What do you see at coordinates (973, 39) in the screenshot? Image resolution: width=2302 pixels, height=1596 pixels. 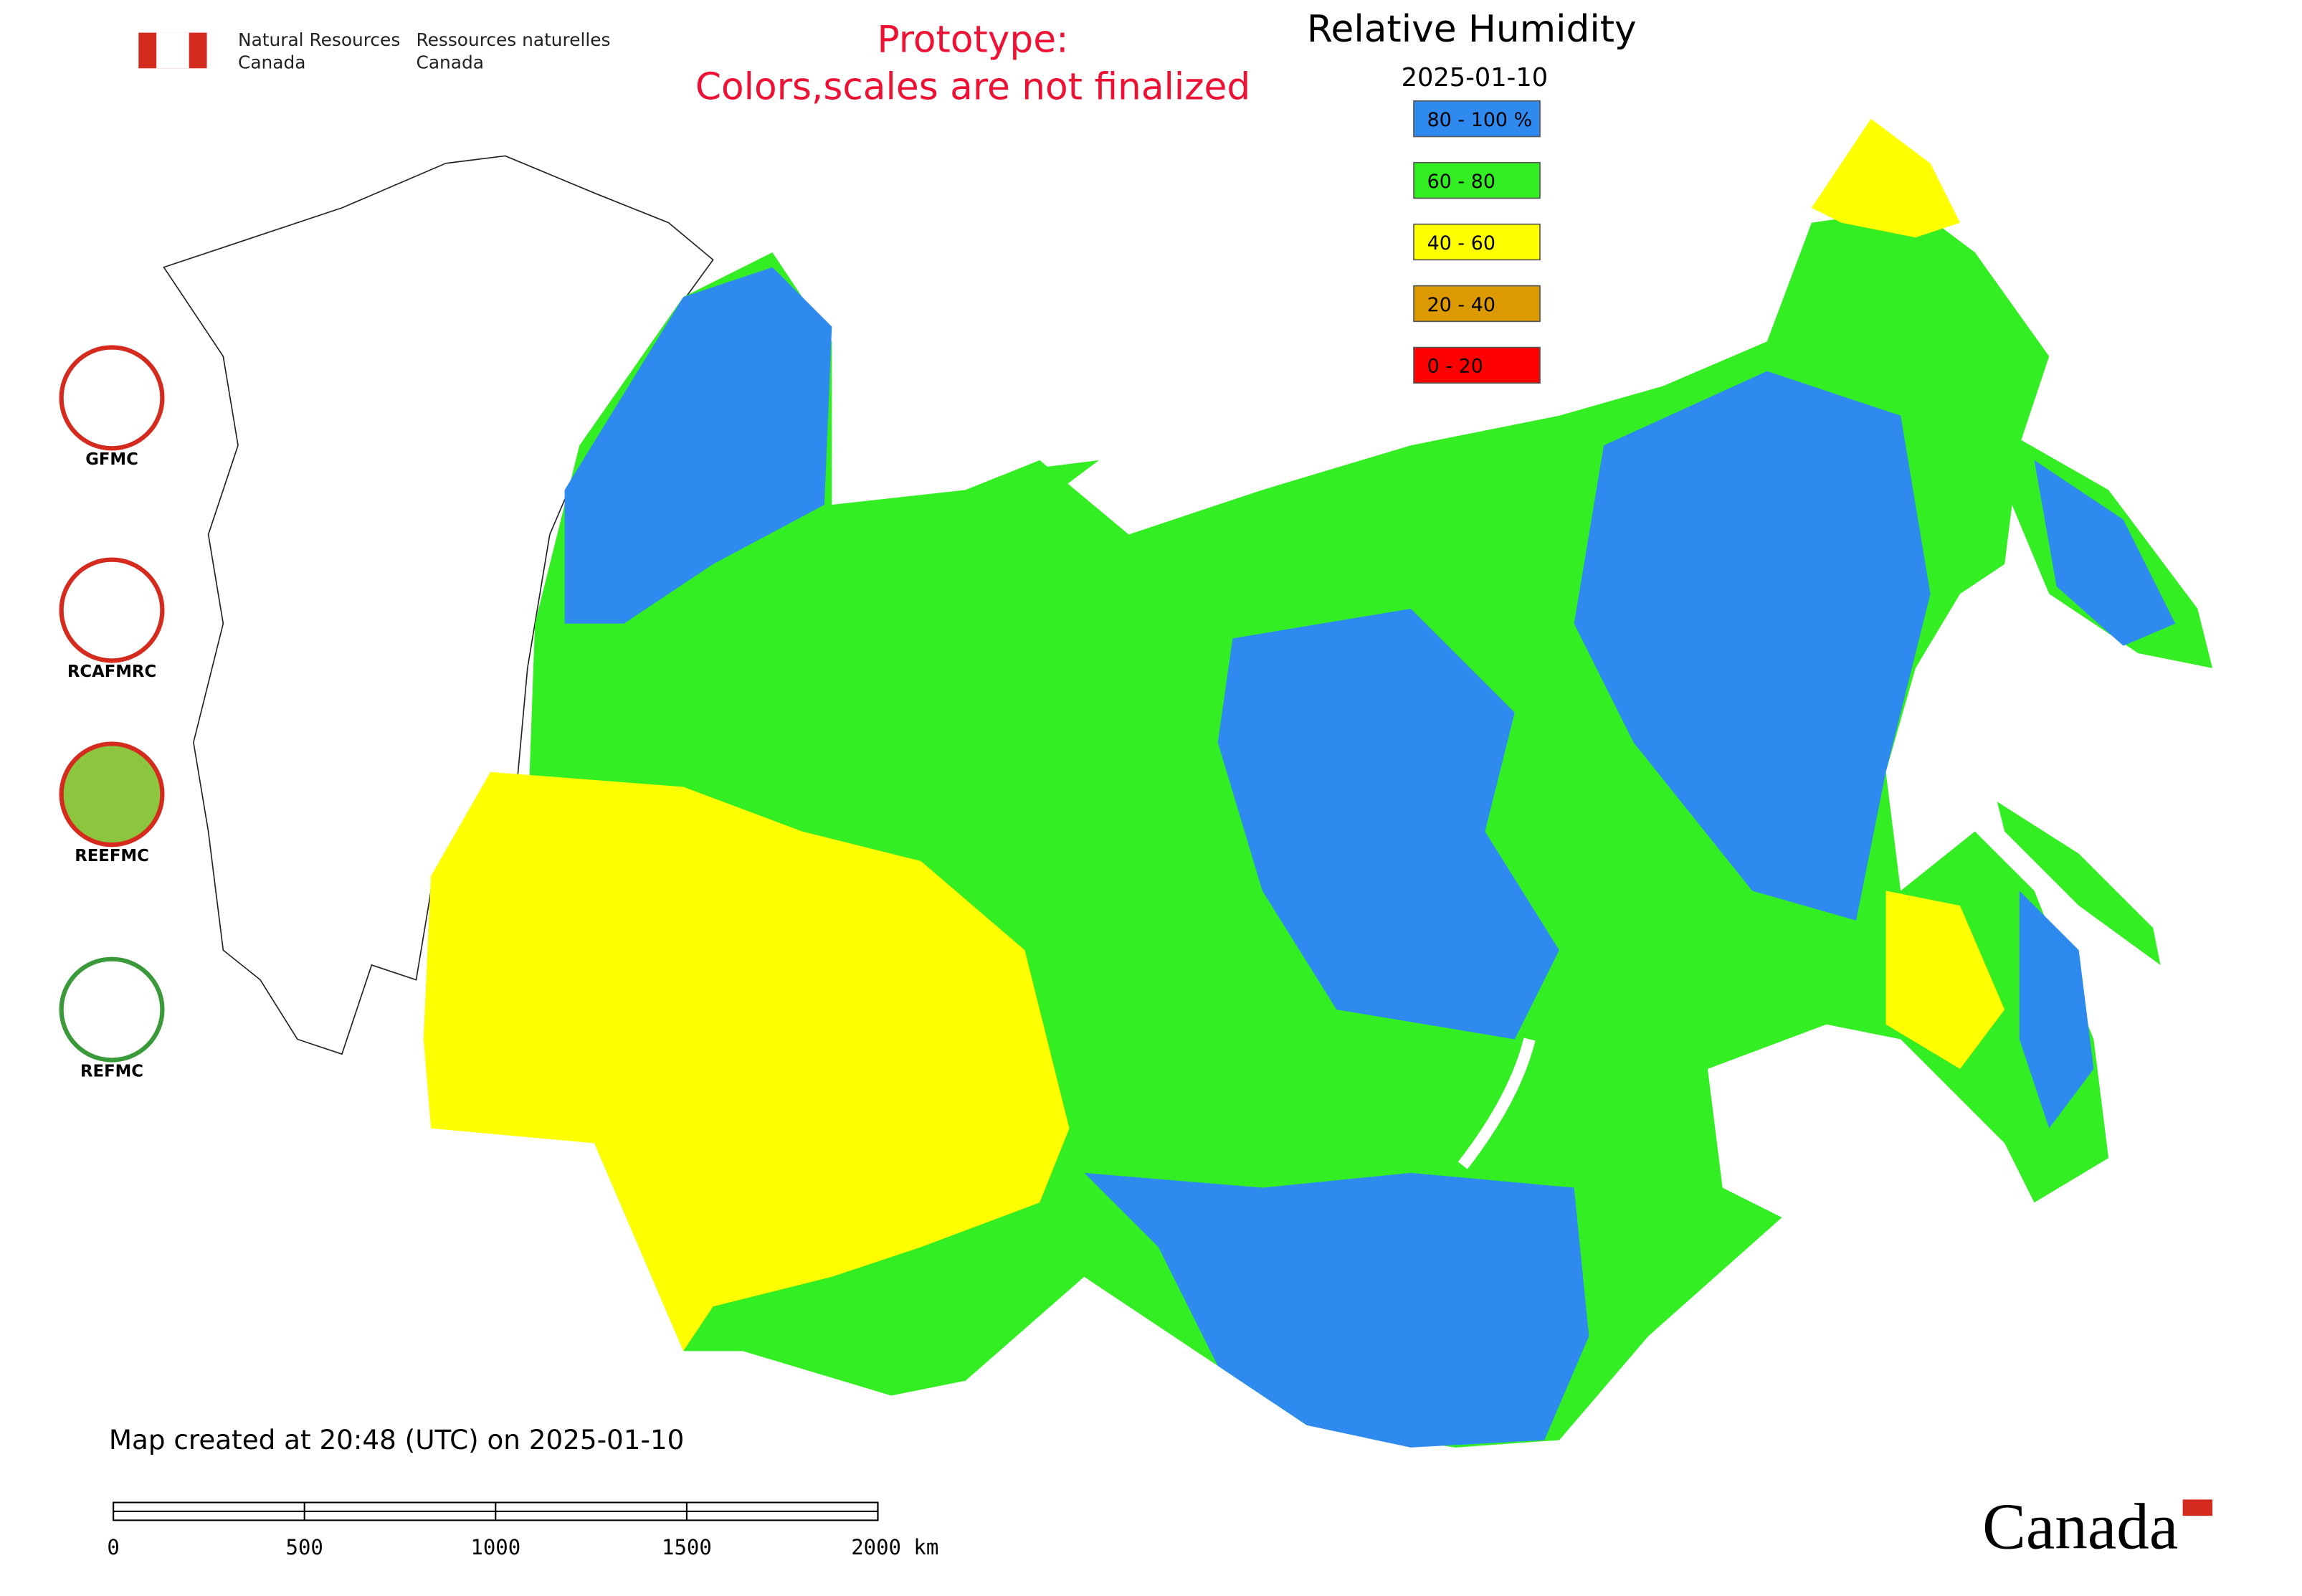 I see `prototype-note: Prototype:` at bounding box center [973, 39].